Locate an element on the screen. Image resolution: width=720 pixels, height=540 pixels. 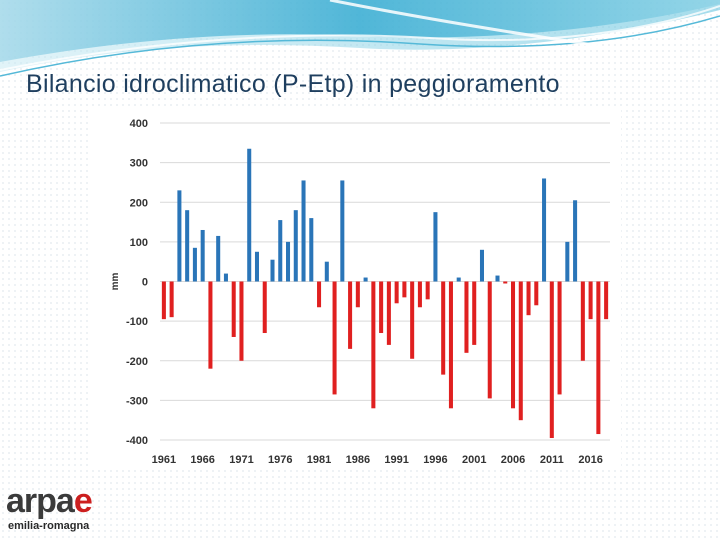
bar-2016 is located at coordinates (590, 300).